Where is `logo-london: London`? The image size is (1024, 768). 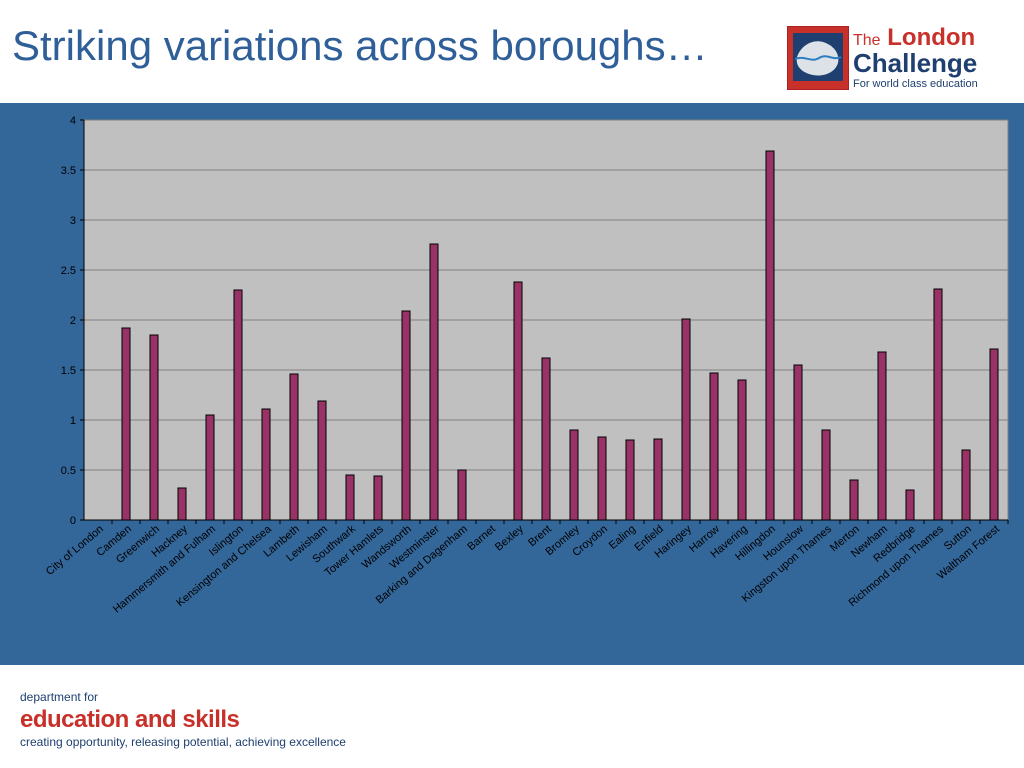 logo-london: London is located at coordinates (931, 37).